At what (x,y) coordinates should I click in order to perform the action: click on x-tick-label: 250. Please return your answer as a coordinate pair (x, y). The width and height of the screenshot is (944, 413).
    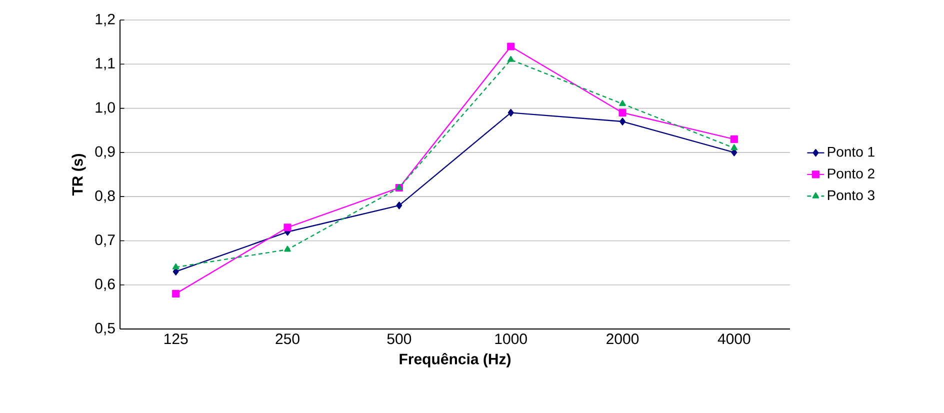
    Looking at the image, I should click on (288, 339).